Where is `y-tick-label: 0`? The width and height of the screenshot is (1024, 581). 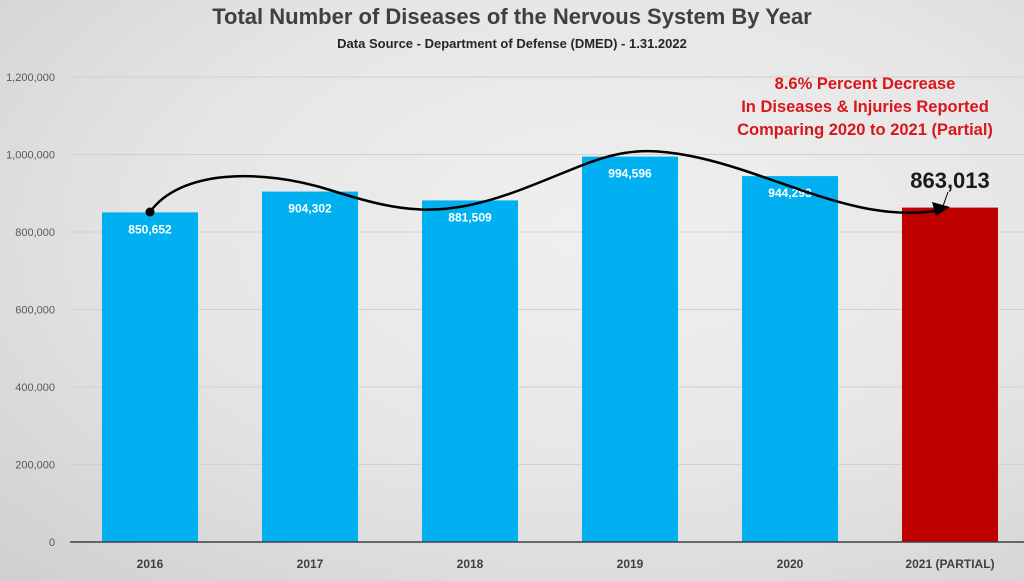 y-tick-label: 0 is located at coordinates (52, 543).